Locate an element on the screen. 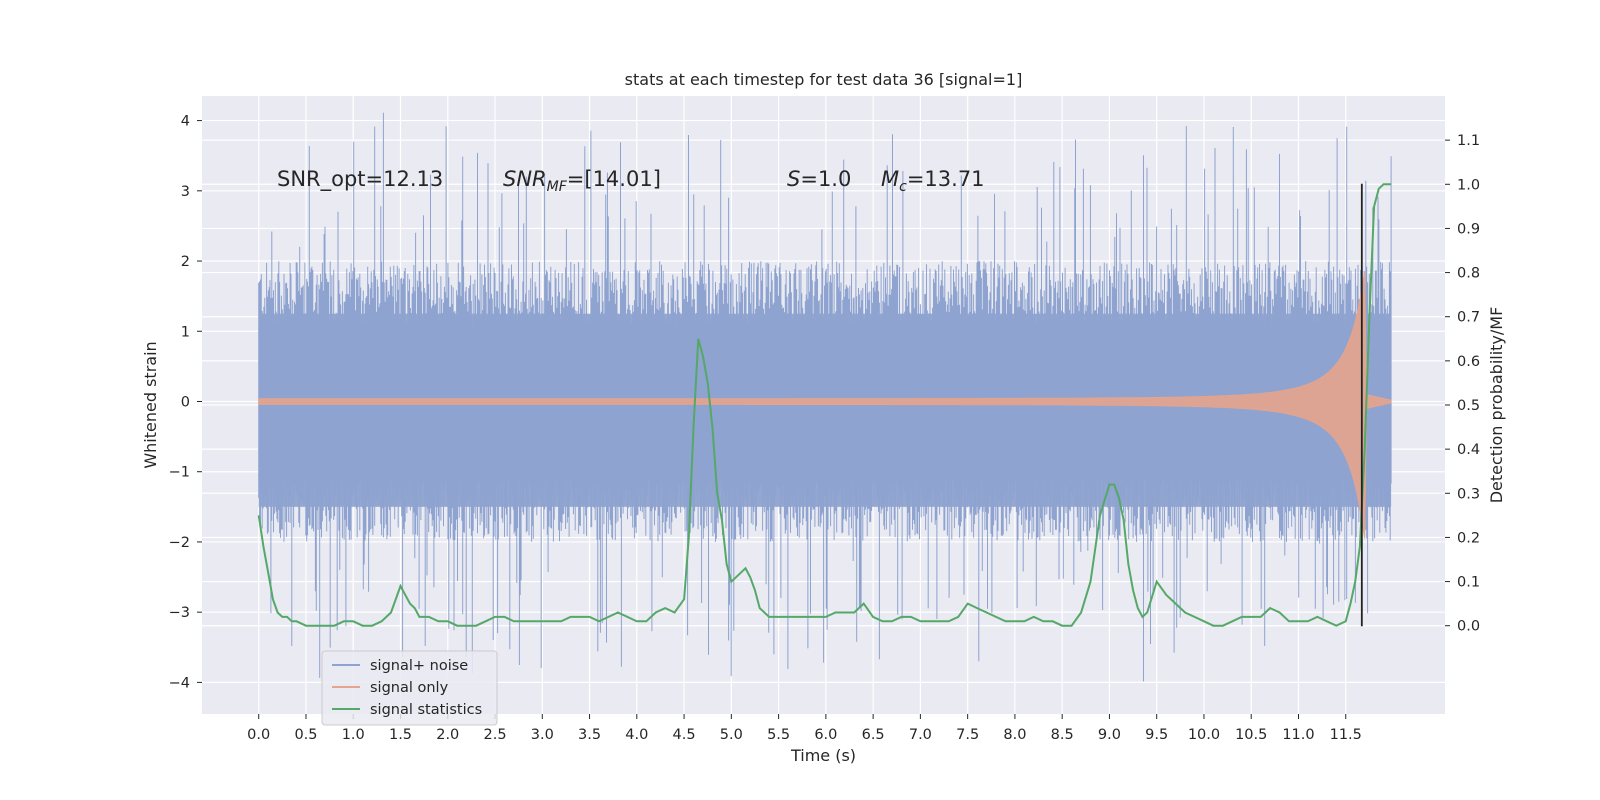 This screenshot has width=1600, height=800. annotation-part: MF is located at coordinates (557, 187).